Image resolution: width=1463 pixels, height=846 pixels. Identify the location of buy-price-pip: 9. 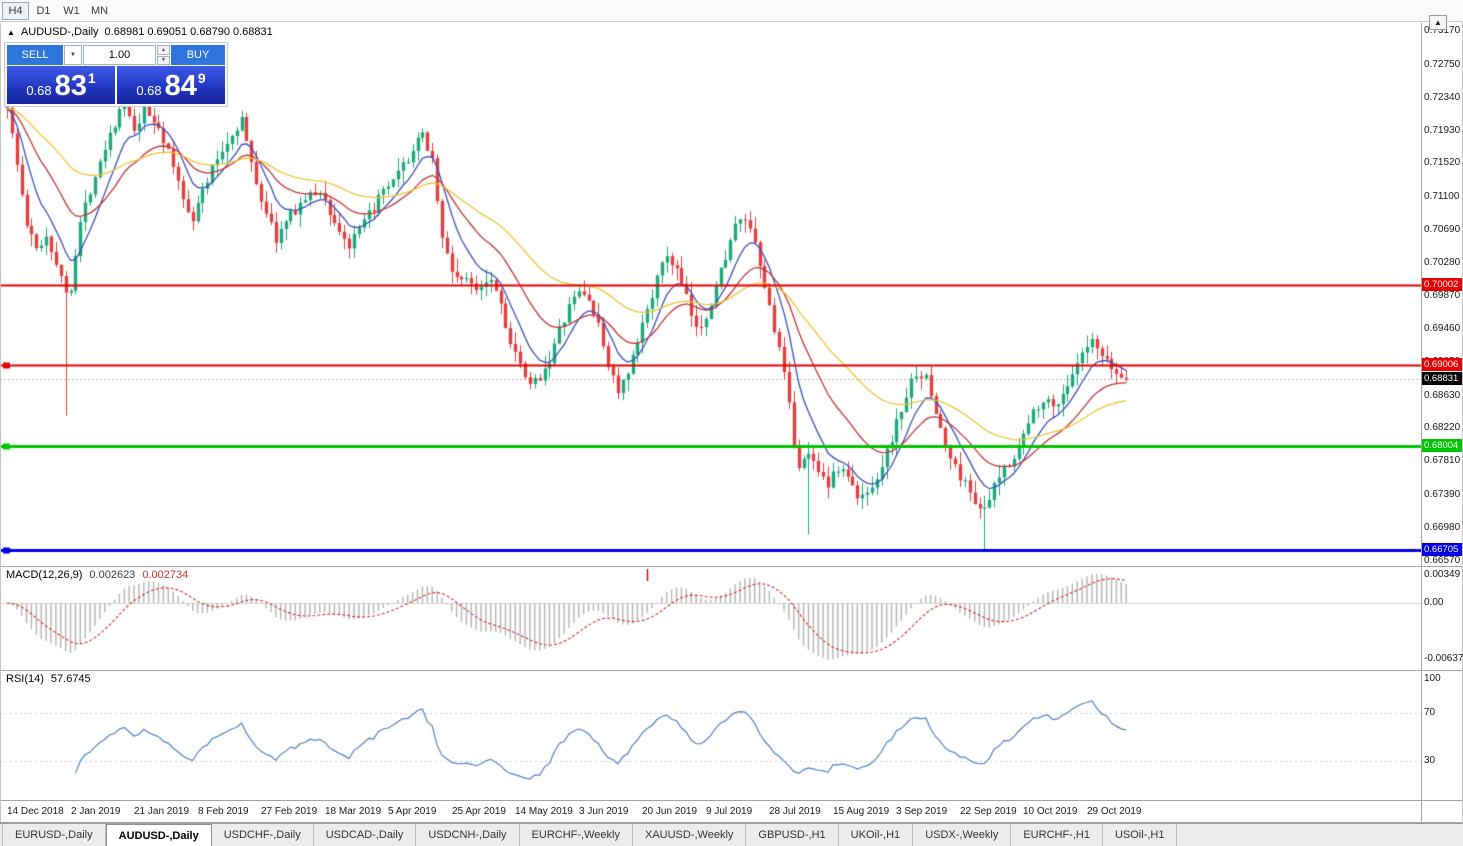
(201, 78).